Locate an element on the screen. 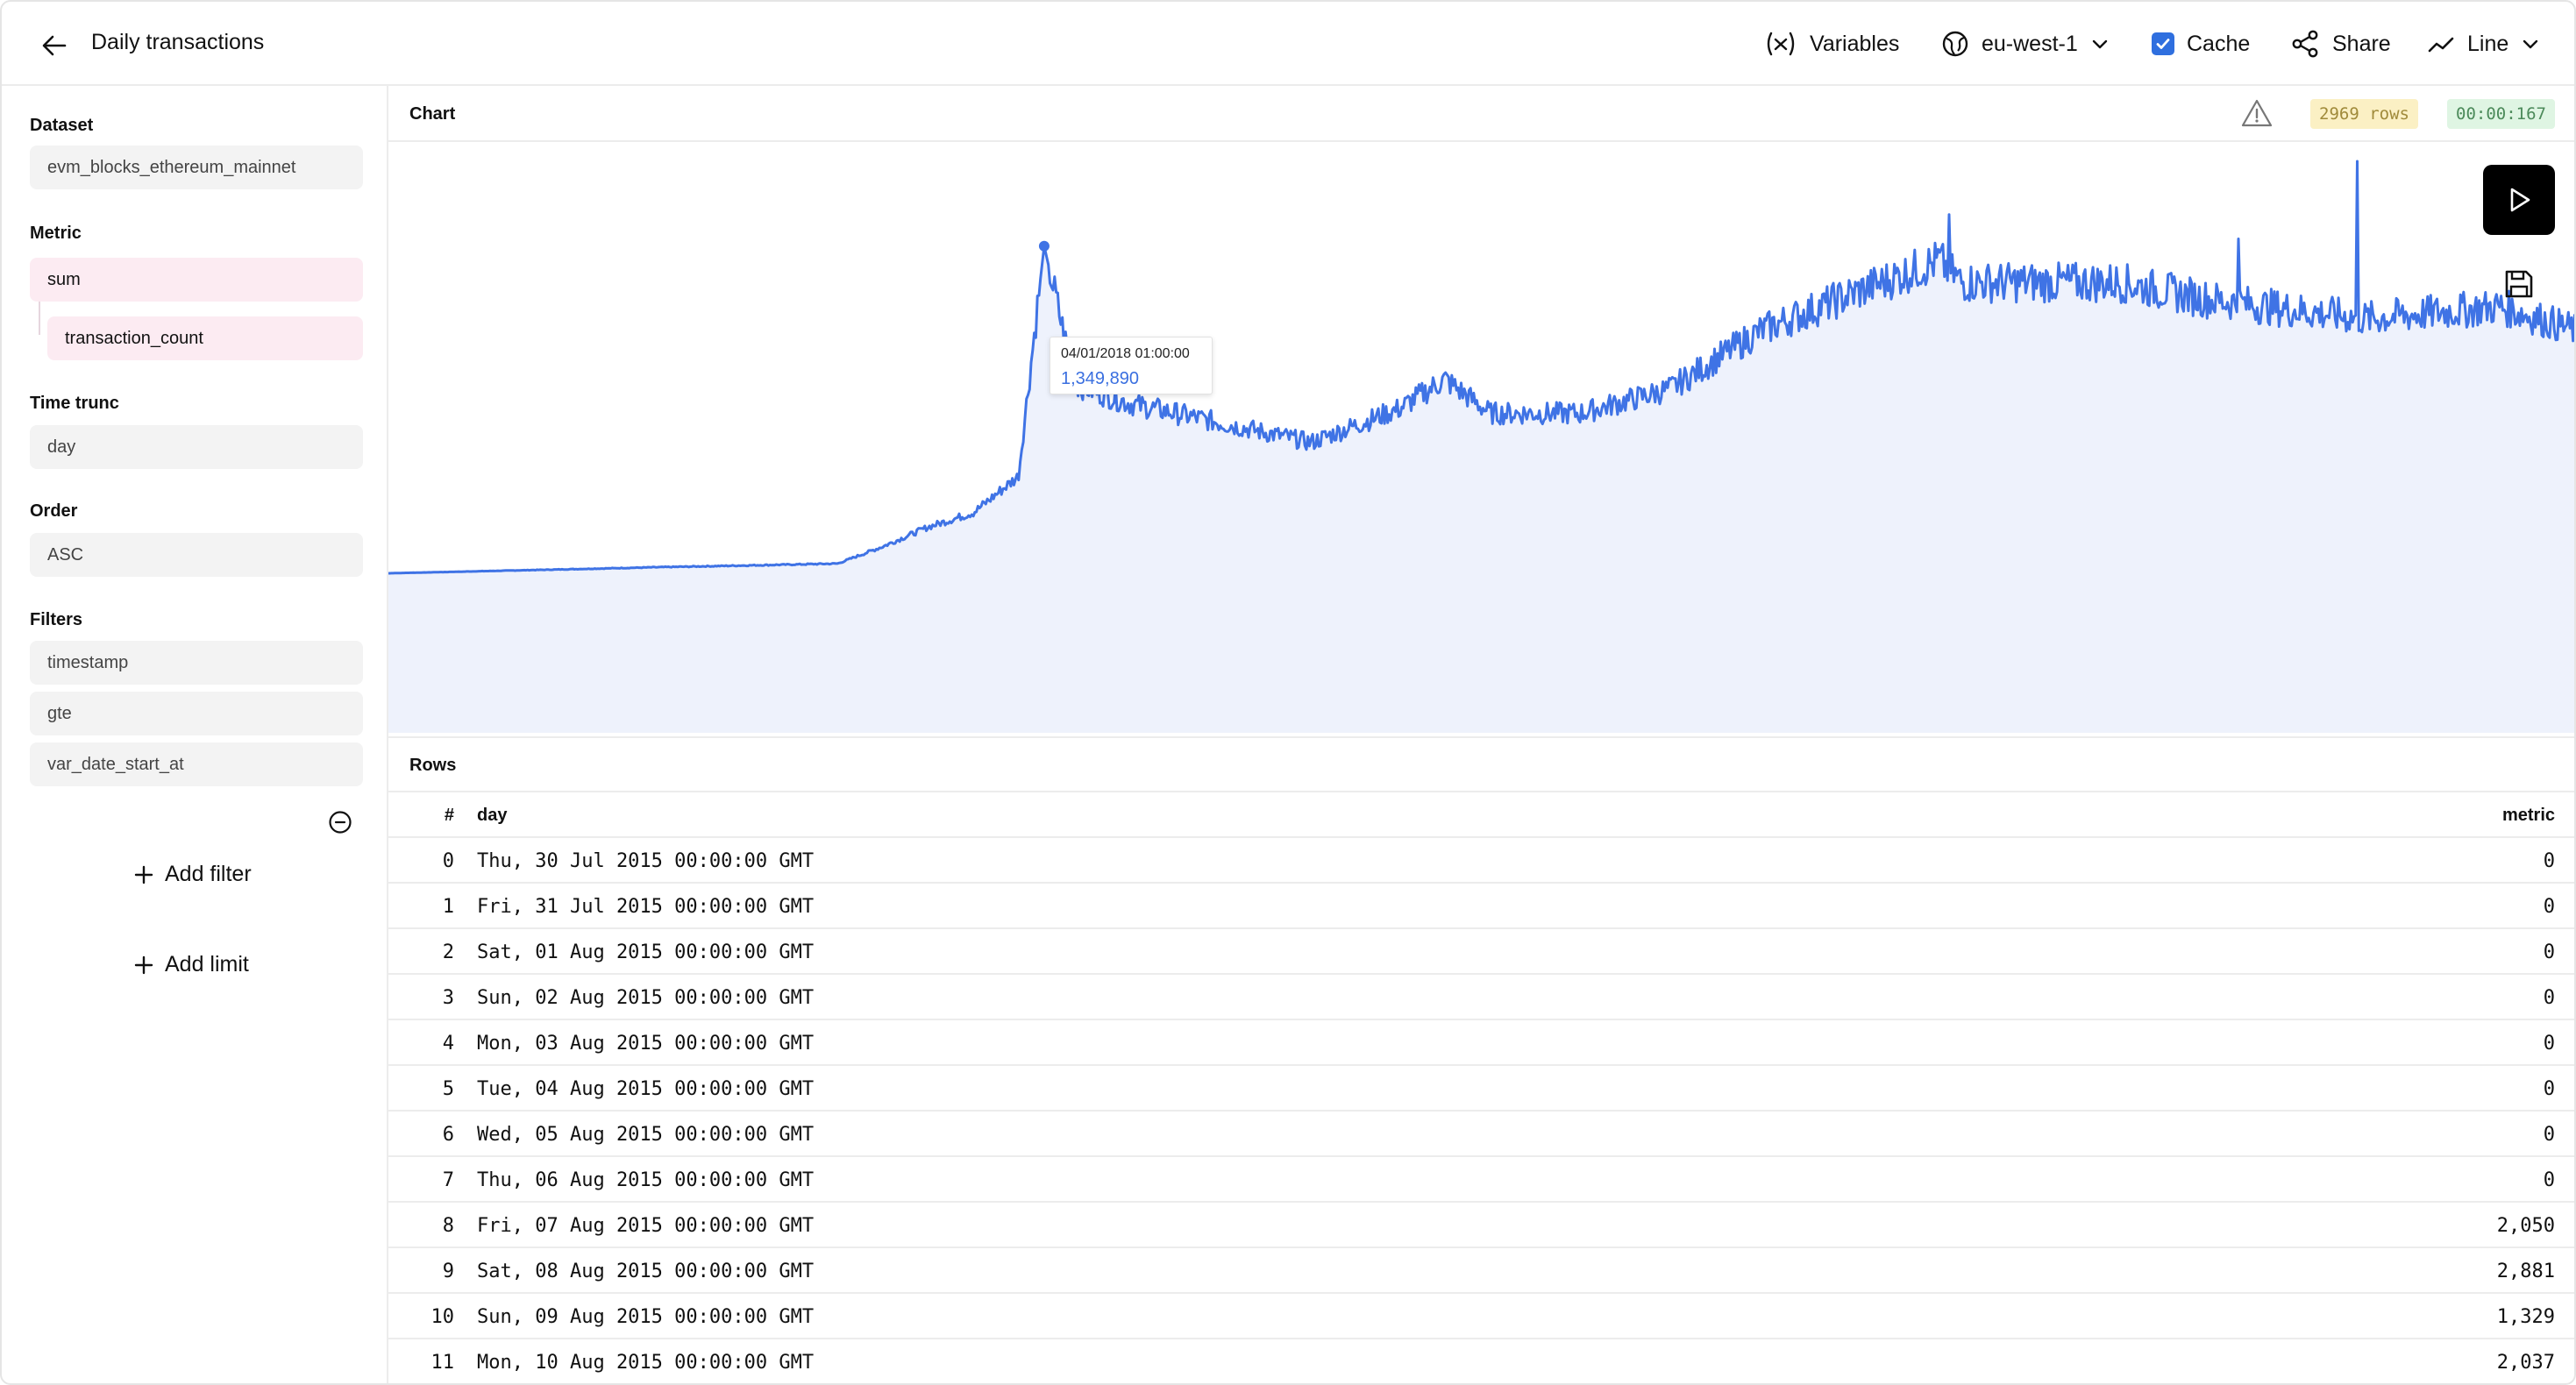 This screenshot has width=2576, height=1385. row-index: 8 is located at coordinates (448, 1226).